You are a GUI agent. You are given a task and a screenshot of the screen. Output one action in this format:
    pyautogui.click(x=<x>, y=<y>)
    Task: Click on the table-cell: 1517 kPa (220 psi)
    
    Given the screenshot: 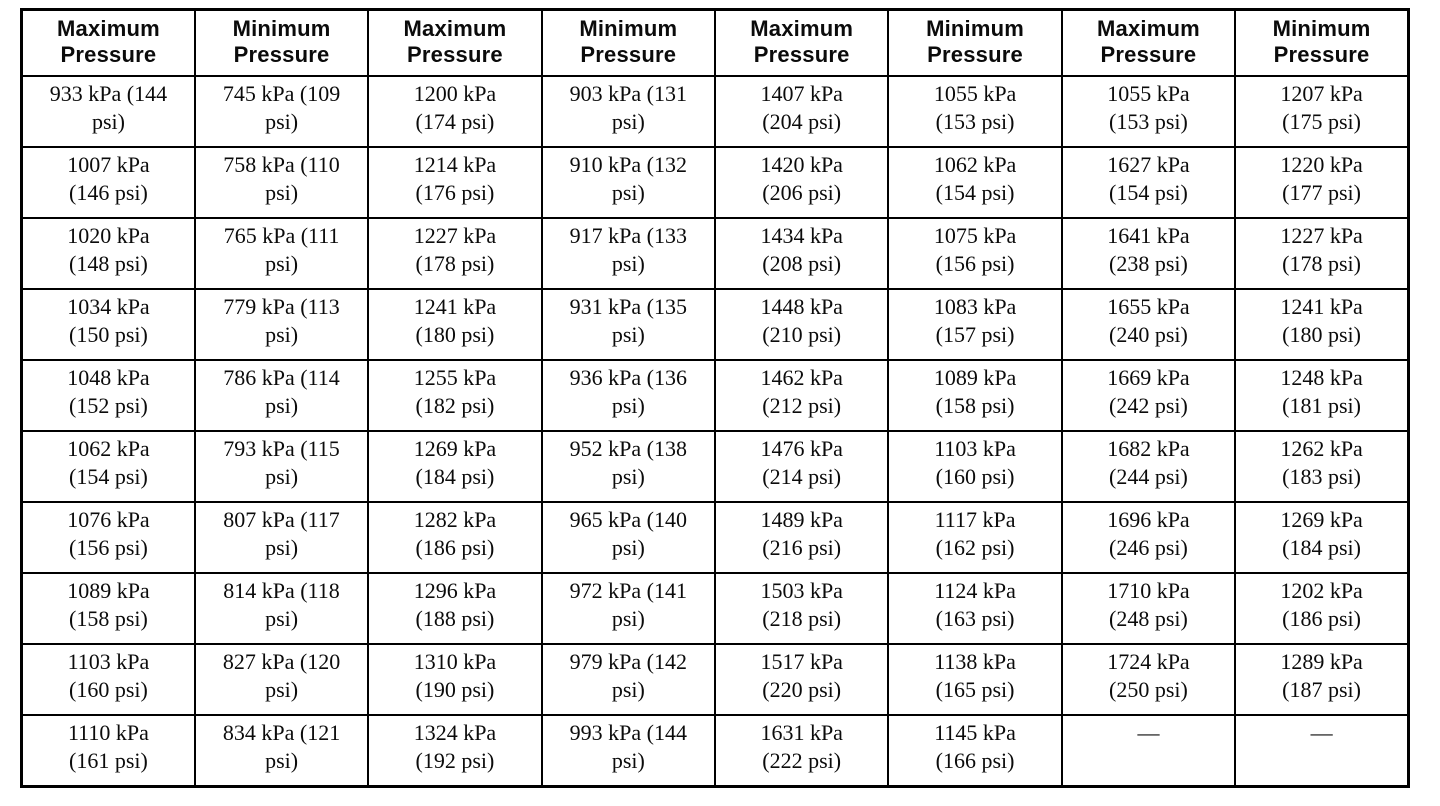 What is the action you would take?
    pyautogui.click(x=801, y=679)
    